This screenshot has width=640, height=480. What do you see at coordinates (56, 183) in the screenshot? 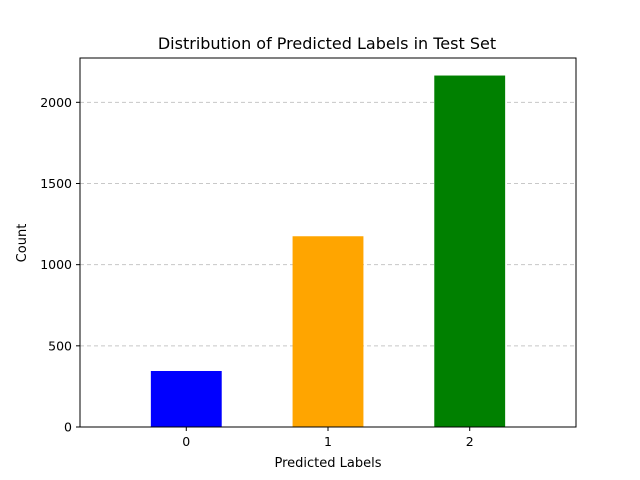
I see `y-tick-label-1500: 1500` at bounding box center [56, 183].